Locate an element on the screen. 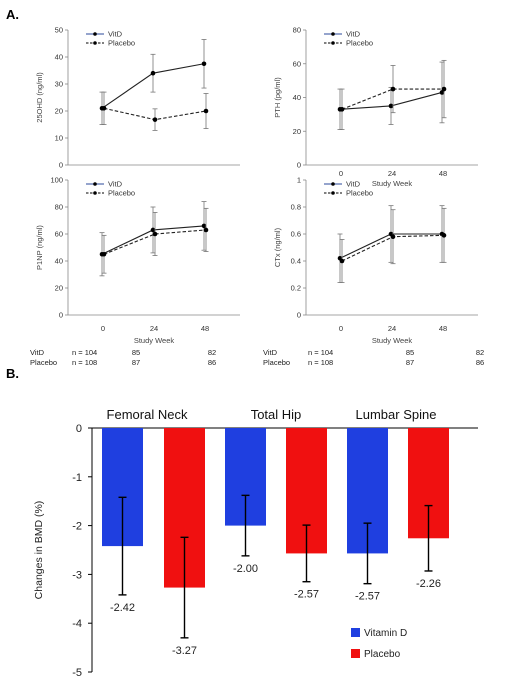 The width and height of the screenshot is (522, 689). y-tick-label: 60 is located at coordinates (59, 234).